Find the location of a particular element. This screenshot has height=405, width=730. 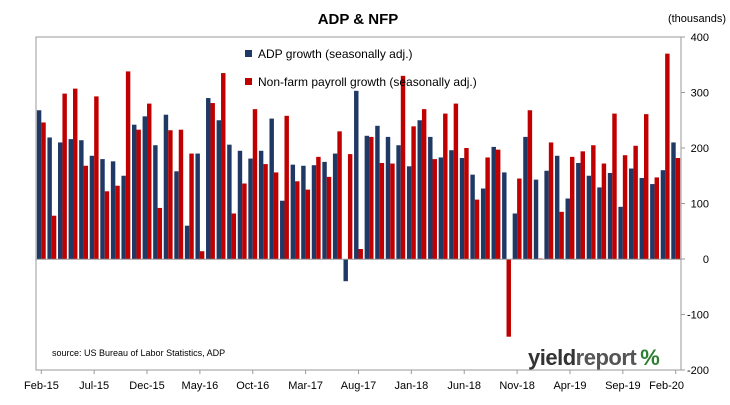

x-tick-label: Jul-15 is located at coordinates (94, 386).